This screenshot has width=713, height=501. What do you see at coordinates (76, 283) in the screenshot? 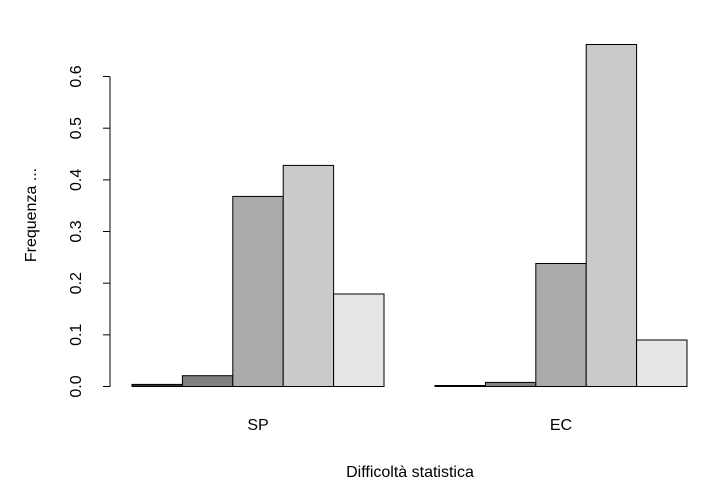
I see `y-tick-label: 0.2` at bounding box center [76, 283].